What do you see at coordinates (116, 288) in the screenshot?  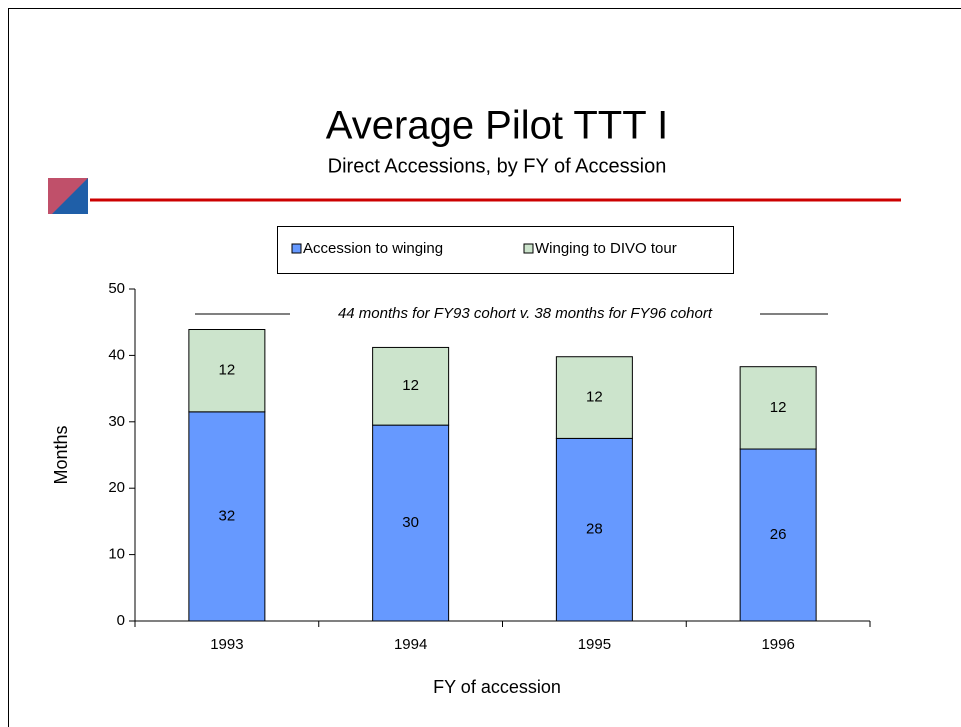 I see `y-tick-label: 50` at bounding box center [116, 288].